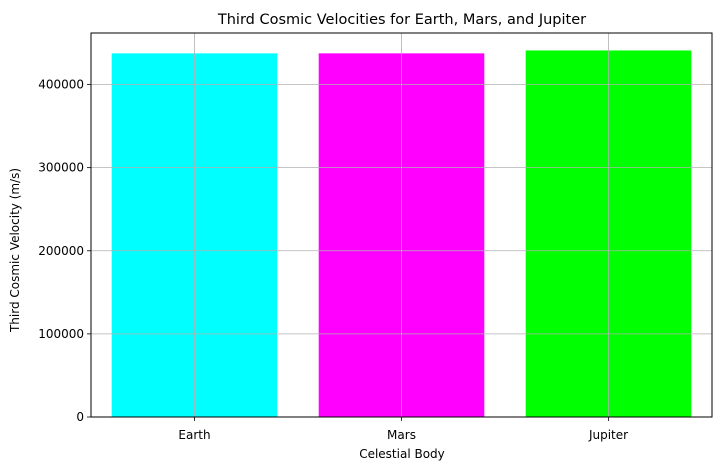  What do you see at coordinates (15, 250) in the screenshot?
I see `y-axis-label: Third Cosmic Velocity (m/s)` at bounding box center [15, 250].